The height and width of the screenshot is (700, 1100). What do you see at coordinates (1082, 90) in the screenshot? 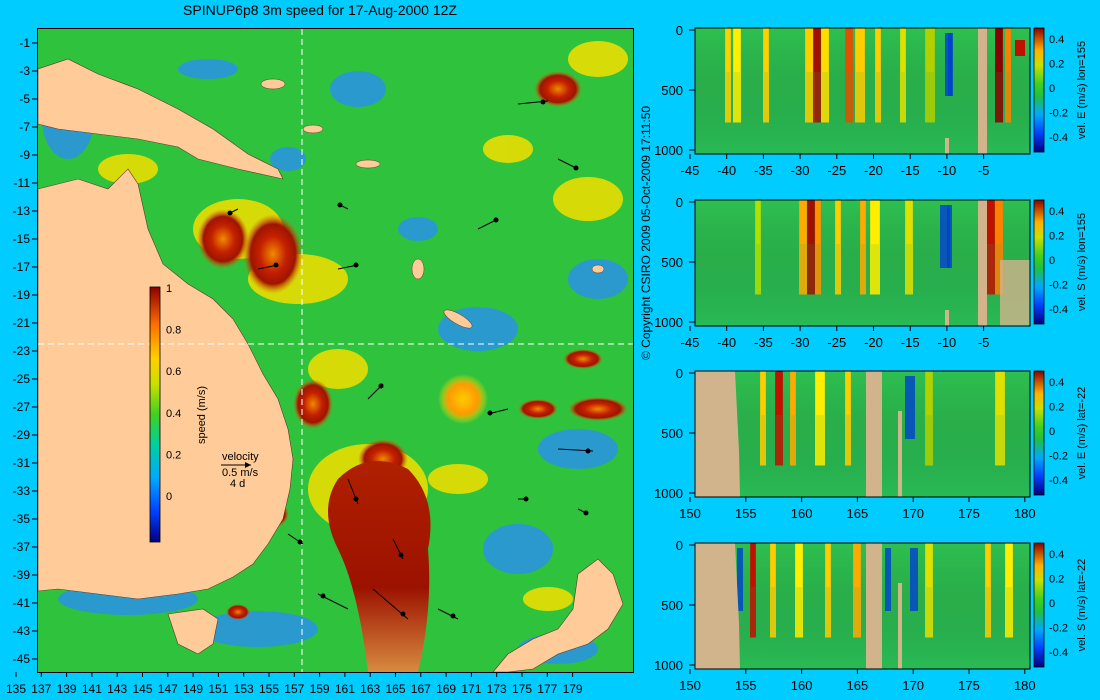
I see `velocity-colorbar-label: vel. E (m/s) lon=155` at bounding box center [1082, 90].